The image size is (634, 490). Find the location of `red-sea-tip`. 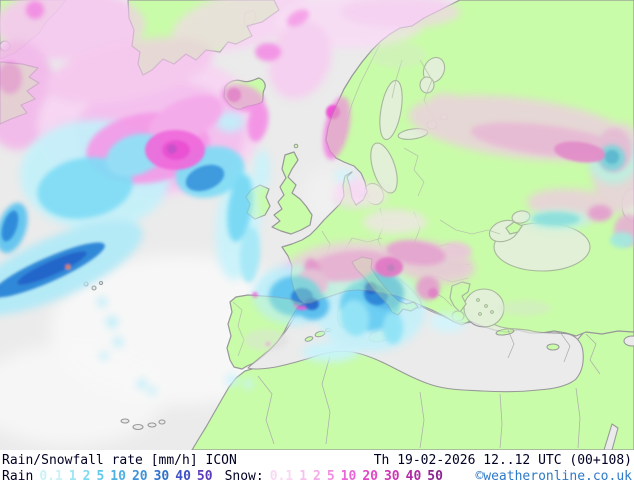

red-sea-tip is located at coordinates (611, 436).